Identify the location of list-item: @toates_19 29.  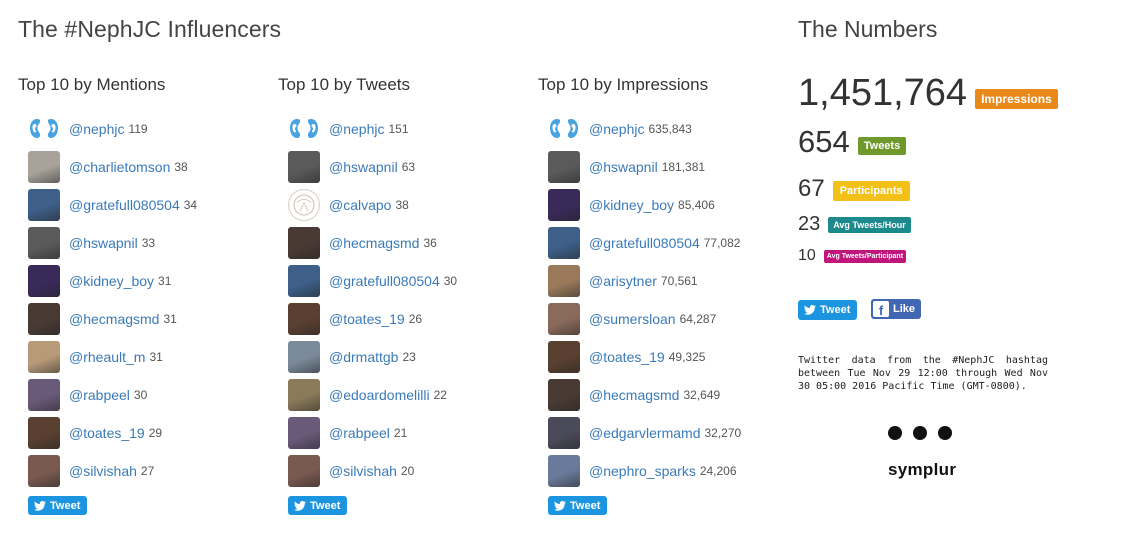
(148, 433).